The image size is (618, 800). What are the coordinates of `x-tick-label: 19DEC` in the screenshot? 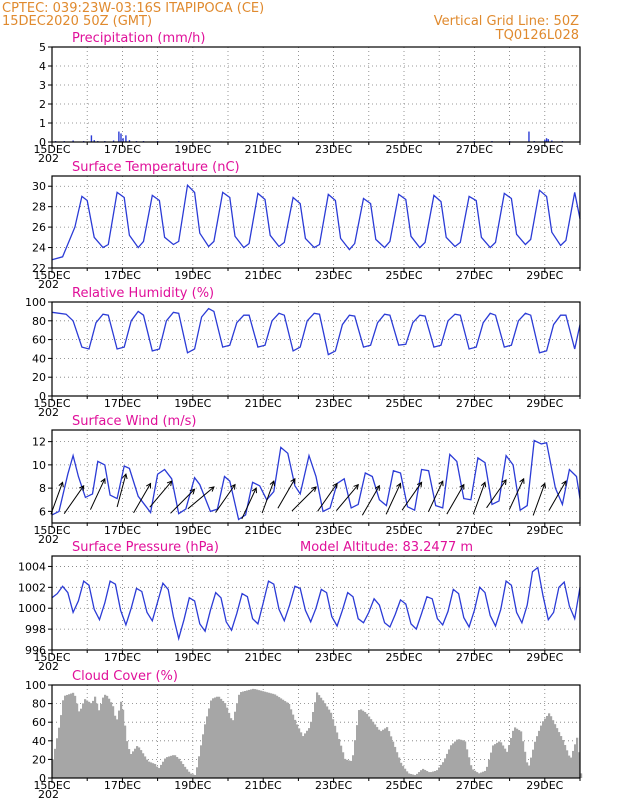 It's located at (192, 275).